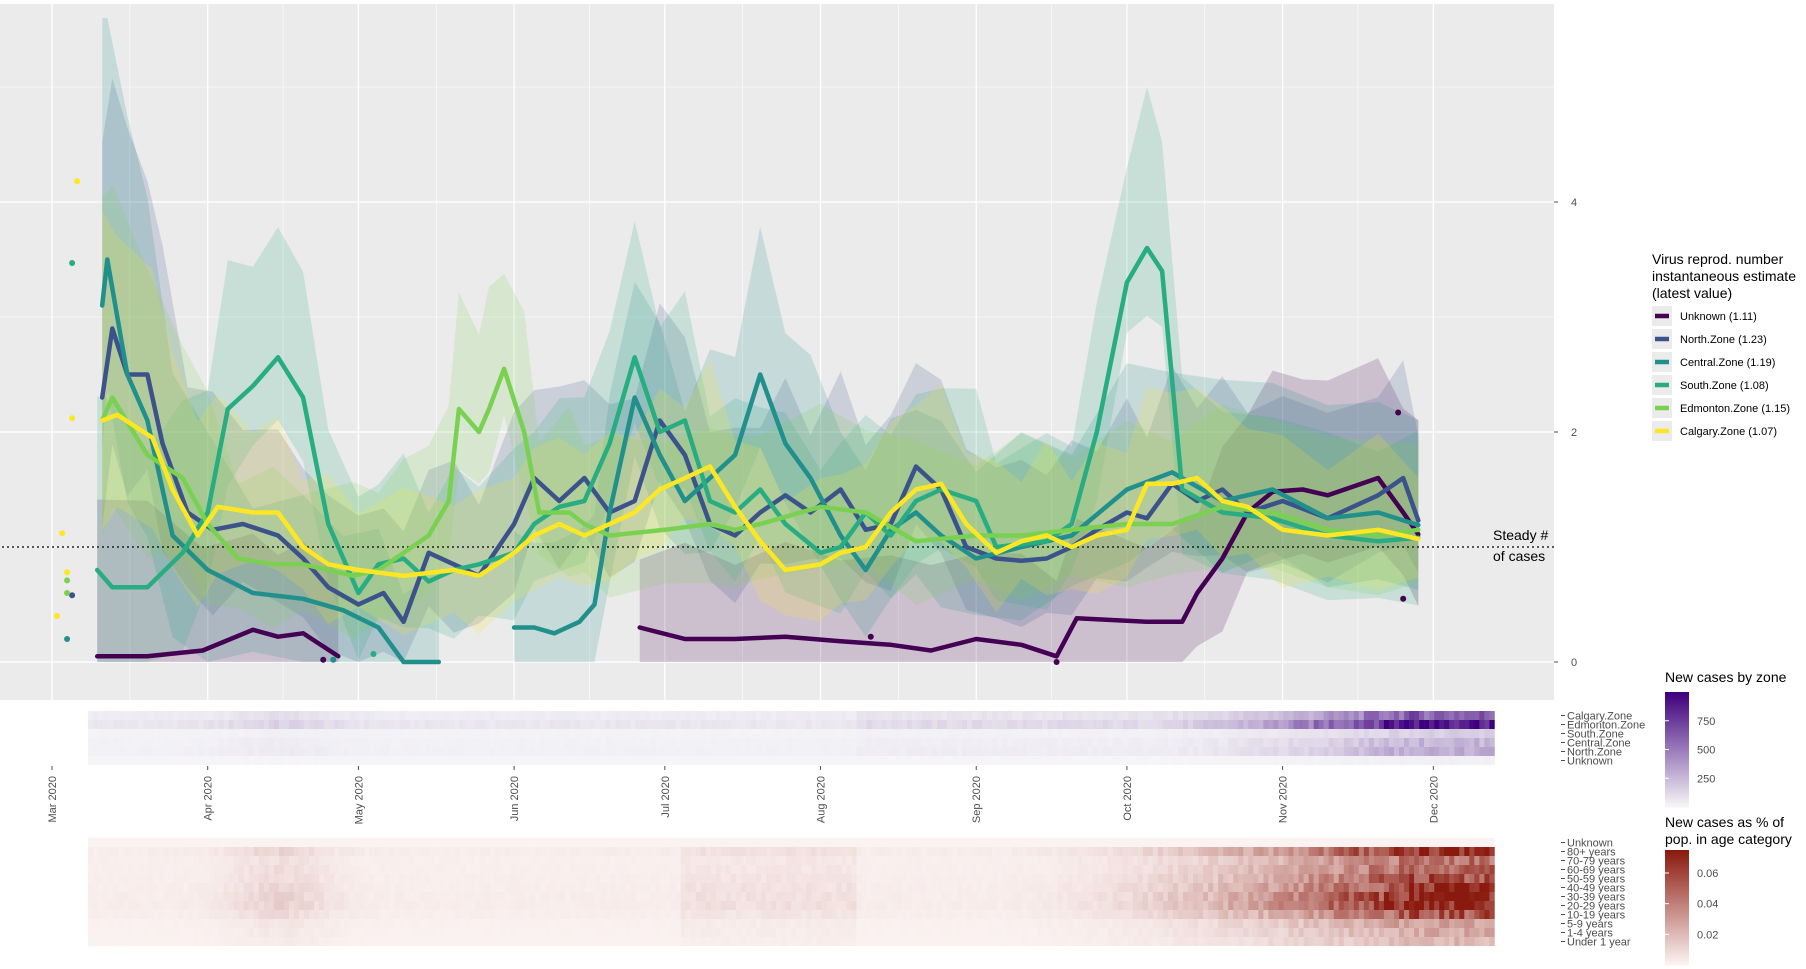 The width and height of the screenshot is (1806, 969). What do you see at coordinates (791, 738) in the screenshot?
I see `zone-heatmap` at bounding box center [791, 738].